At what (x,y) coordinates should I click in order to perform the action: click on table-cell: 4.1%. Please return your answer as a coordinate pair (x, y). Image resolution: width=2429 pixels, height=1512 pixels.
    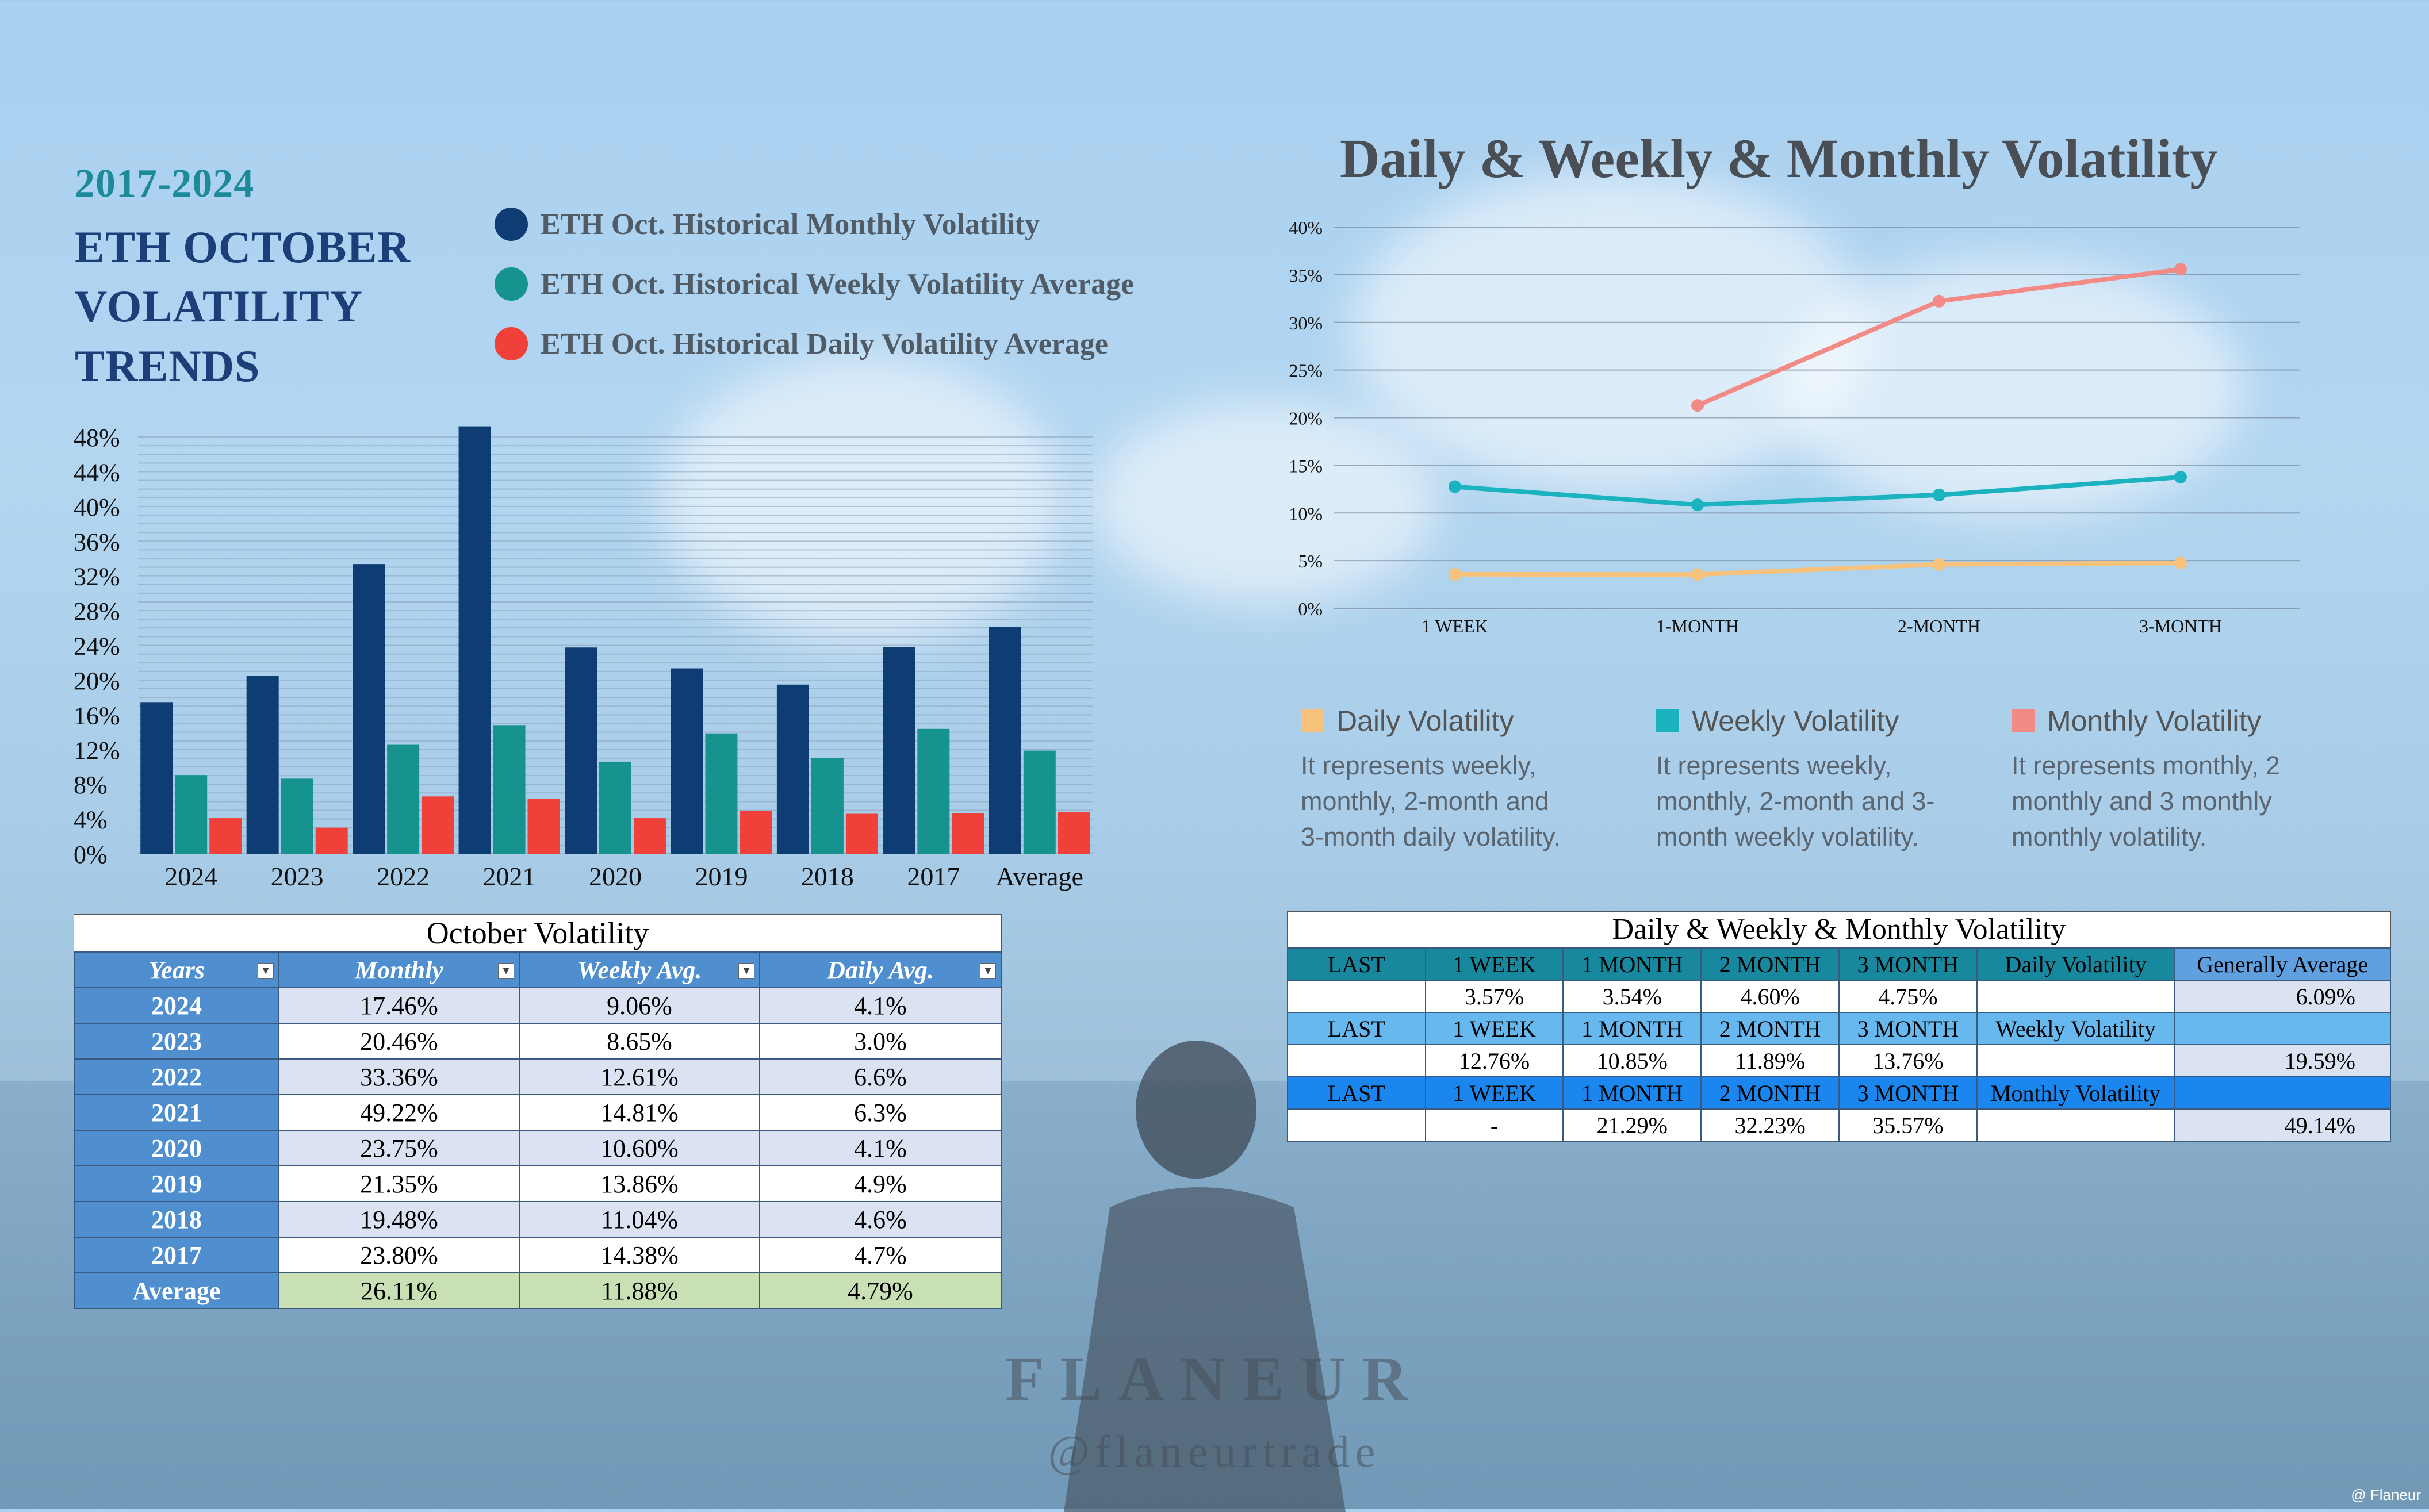
    Looking at the image, I should click on (880, 1005).